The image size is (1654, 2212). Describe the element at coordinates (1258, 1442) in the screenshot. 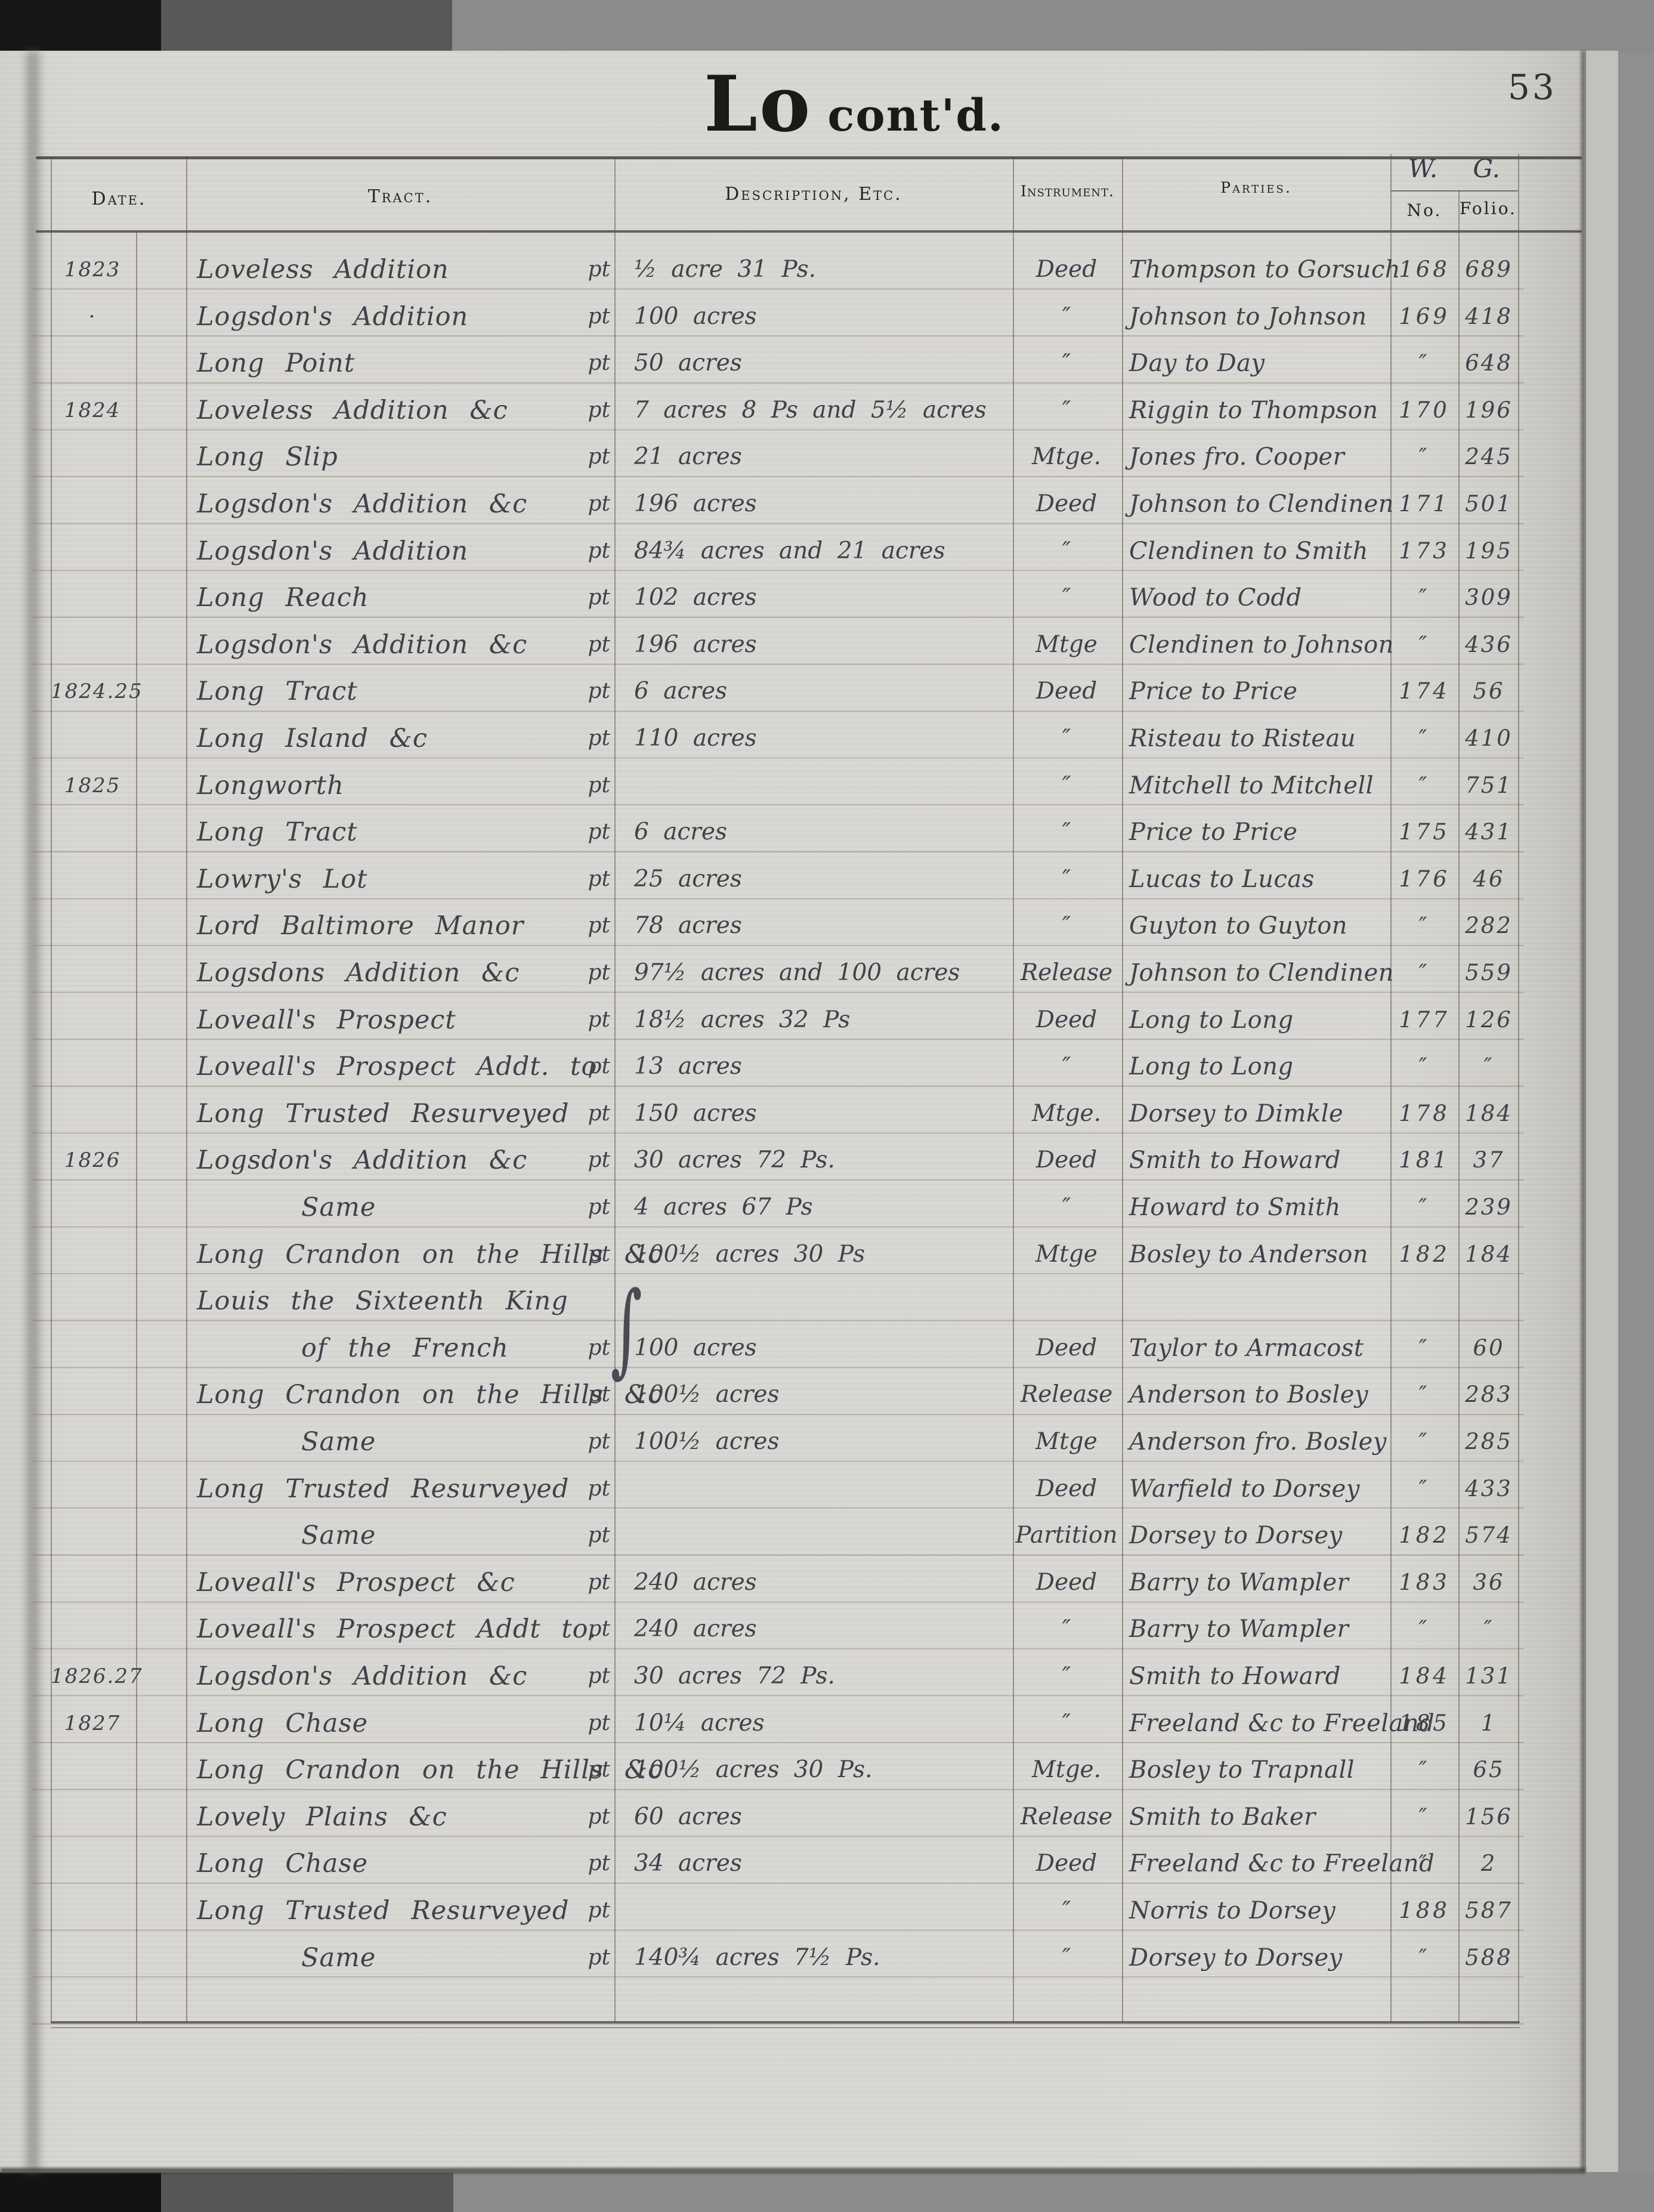

I see `cell-parties: Anderson fro. Bosley` at that location.